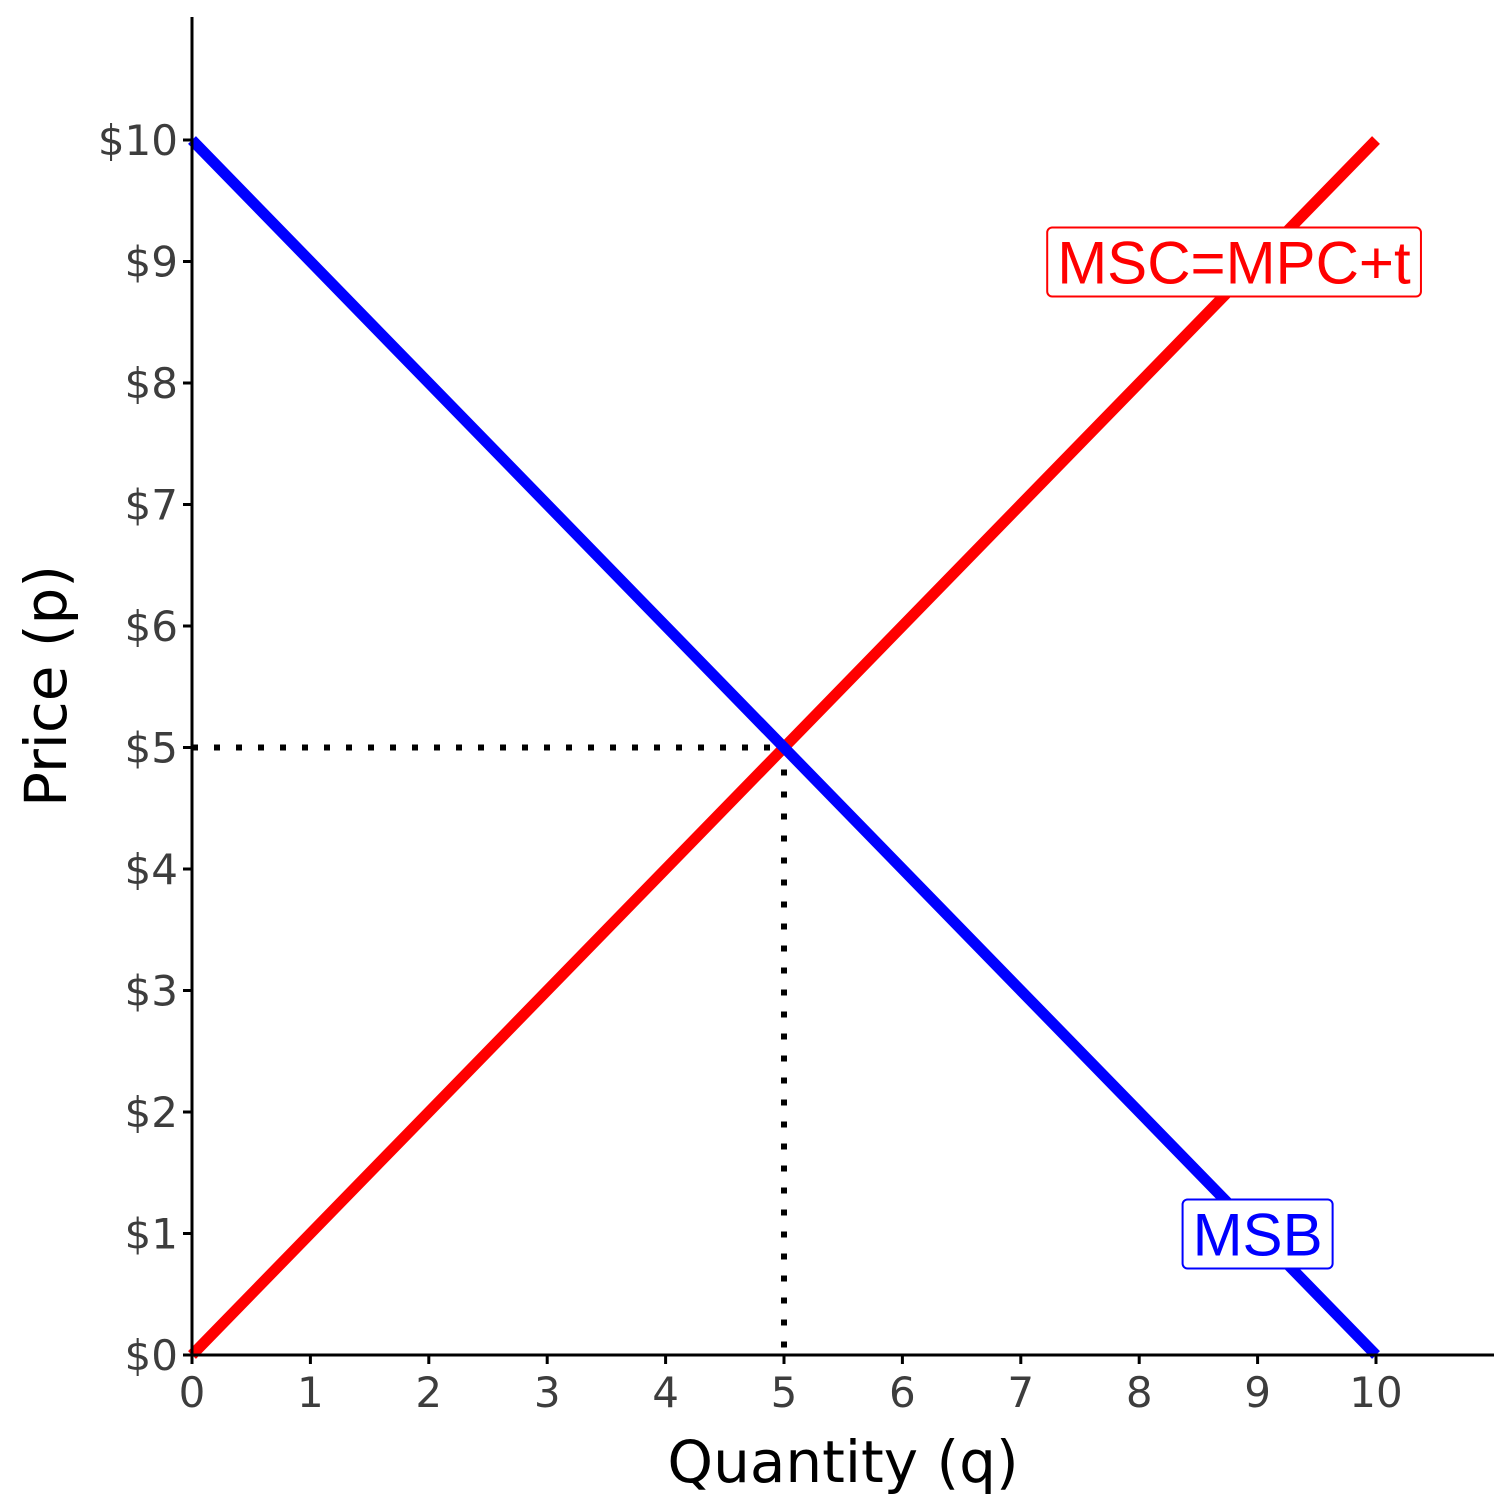 This screenshot has height=1512, width=1512. Describe the element at coordinates (665, 1392) in the screenshot. I see `x-tick-label: 4` at that location.